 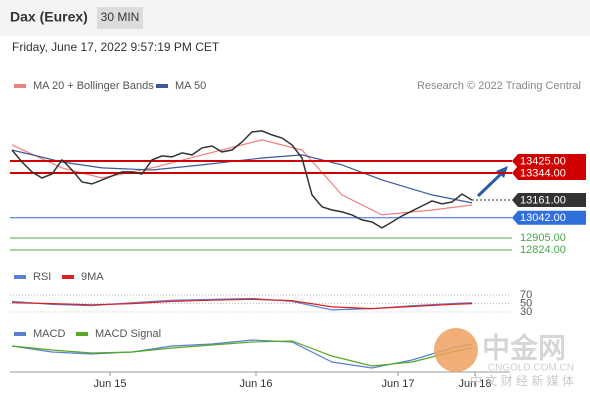 I want to click on legend-label: 9MA, so click(x=92, y=277).